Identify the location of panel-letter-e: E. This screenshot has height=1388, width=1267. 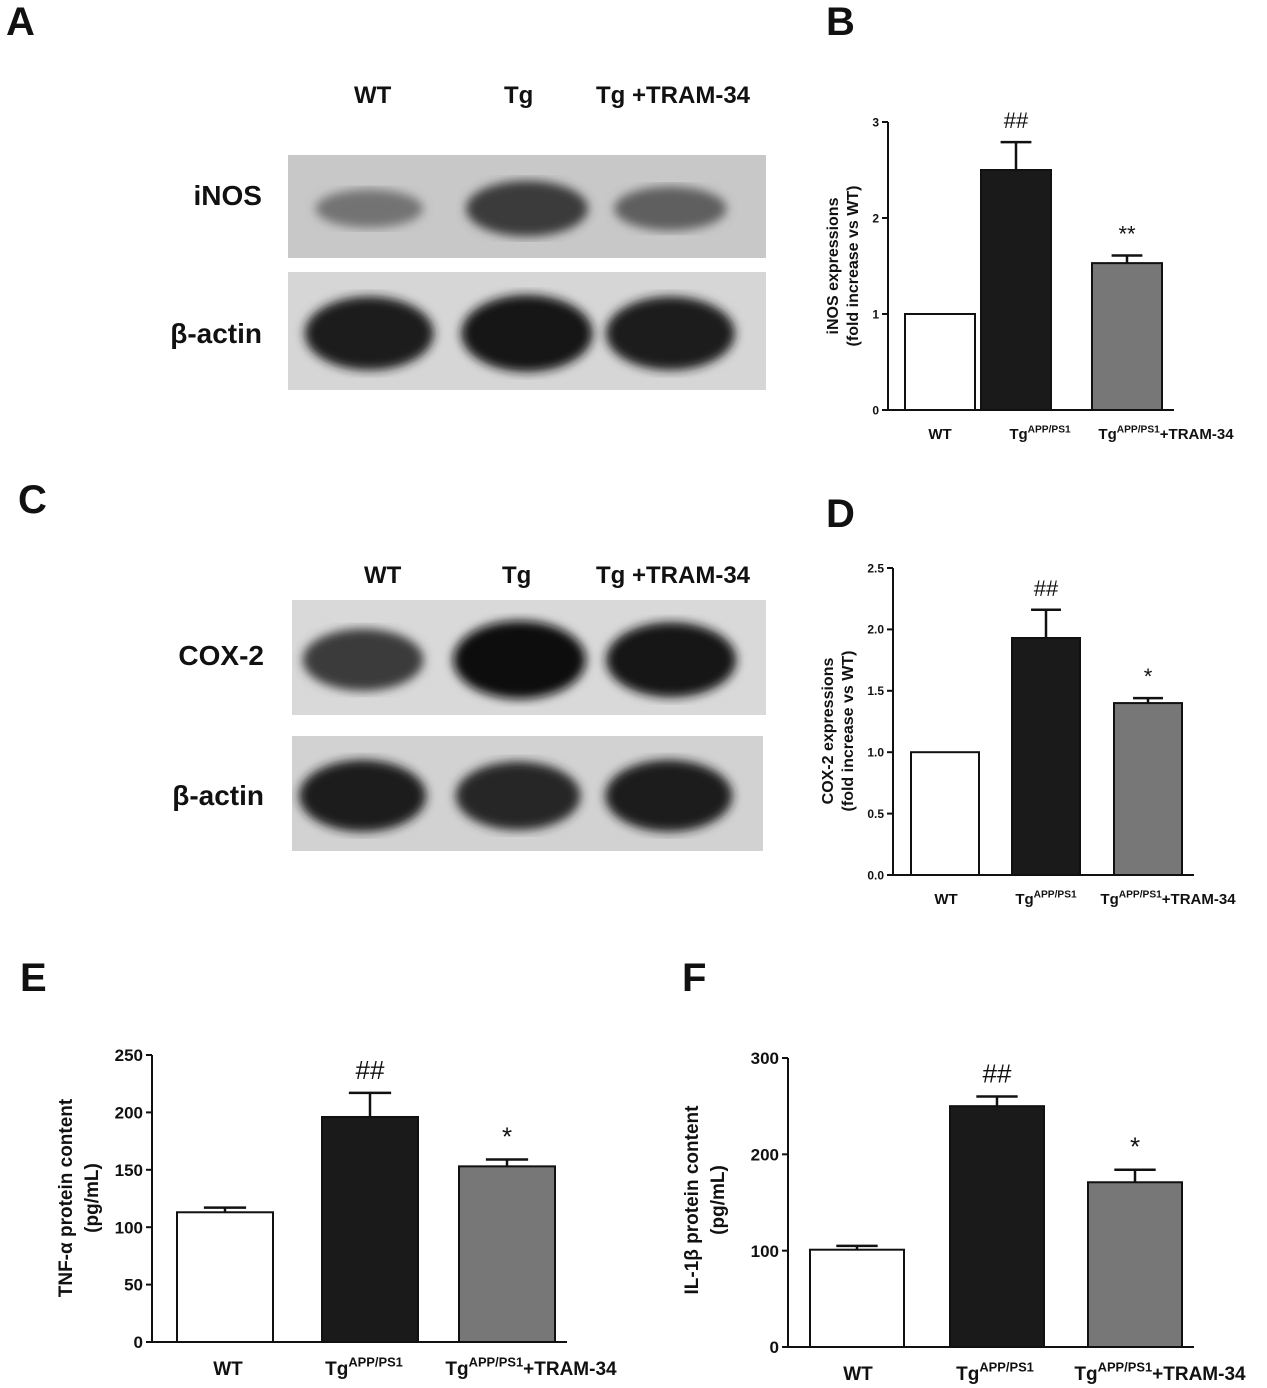
(33, 978).